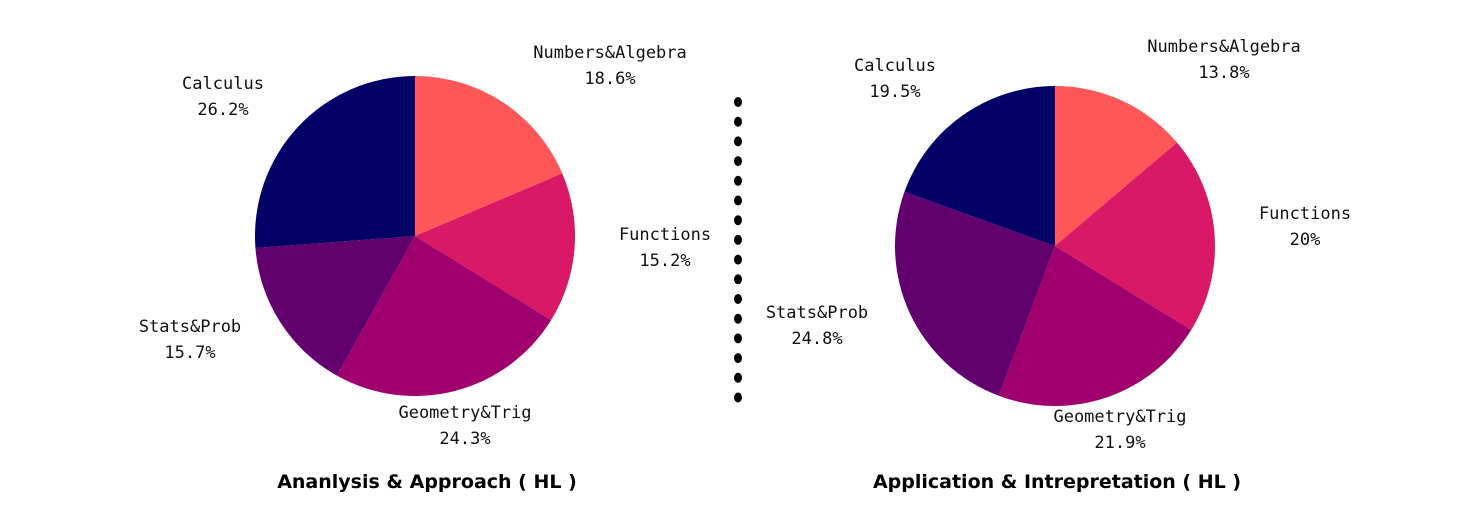 The width and height of the screenshot is (1477, 510). I want to click on slice-percent-numbers-algebra: 18.6%, so click(609, 79).